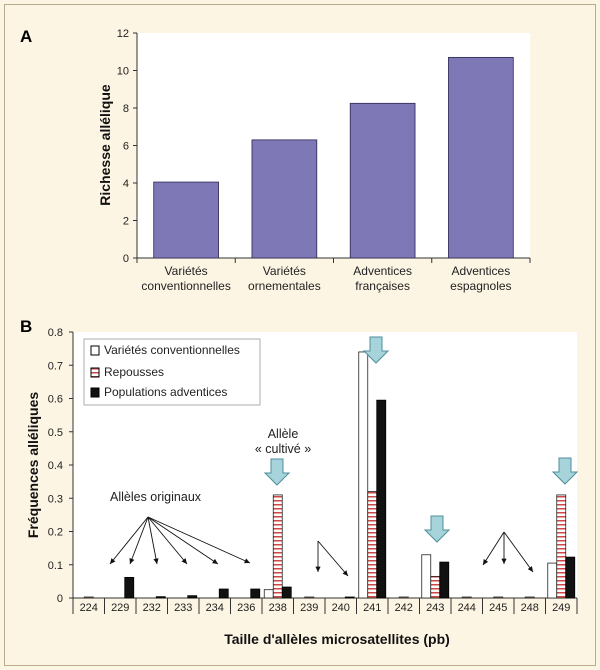  What do you see at coordinates (105, 145) in the screenshot?
I see `panel-a-ylabel: Richesse allélique` at bounding box center [105, 145].